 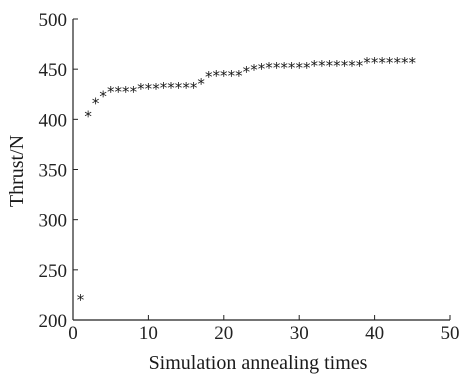 I want to click on x-tick-label: 50, so click(x=450, y=333).